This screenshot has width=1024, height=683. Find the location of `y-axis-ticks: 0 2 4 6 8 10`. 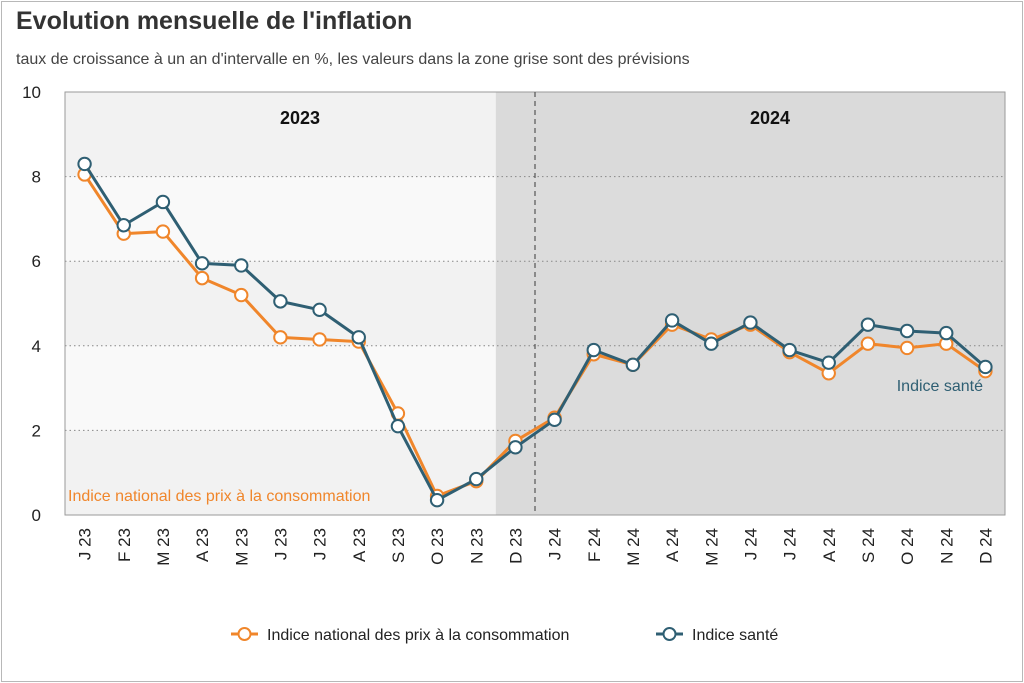

y-axis-ticks: 0 2 4 6 8 10 is located at coordinates (31, 304).